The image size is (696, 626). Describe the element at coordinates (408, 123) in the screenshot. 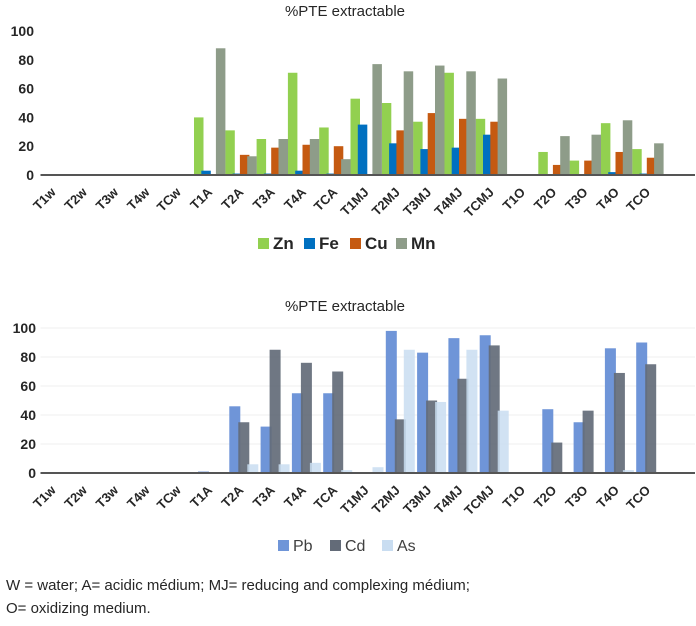

I see `bar-Mn-T2MJ` at that location.